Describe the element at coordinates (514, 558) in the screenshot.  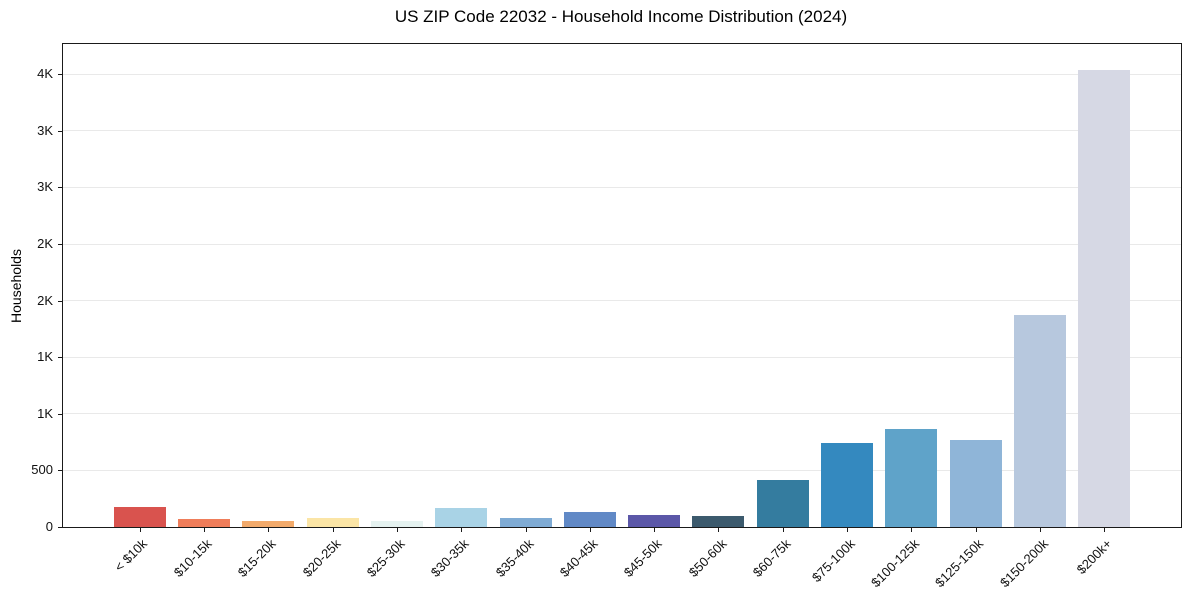
I see `x-tick-label: $35-40k` at that location.